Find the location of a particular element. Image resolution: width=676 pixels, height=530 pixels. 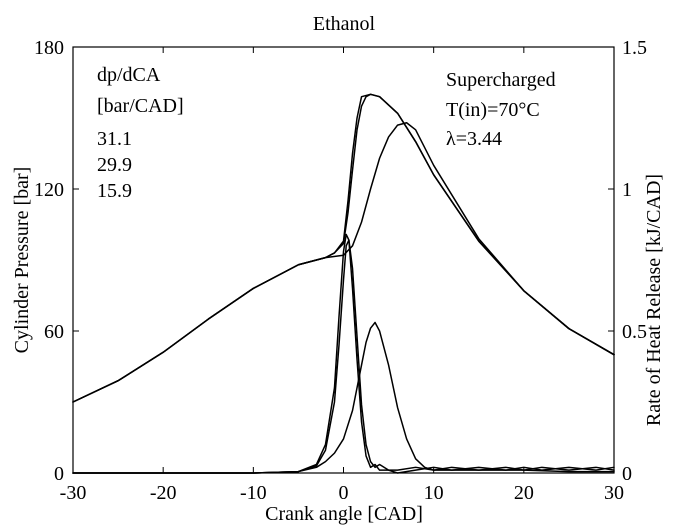

annotation-tin: T(in)=70°C is located at coordinates (493, 110).